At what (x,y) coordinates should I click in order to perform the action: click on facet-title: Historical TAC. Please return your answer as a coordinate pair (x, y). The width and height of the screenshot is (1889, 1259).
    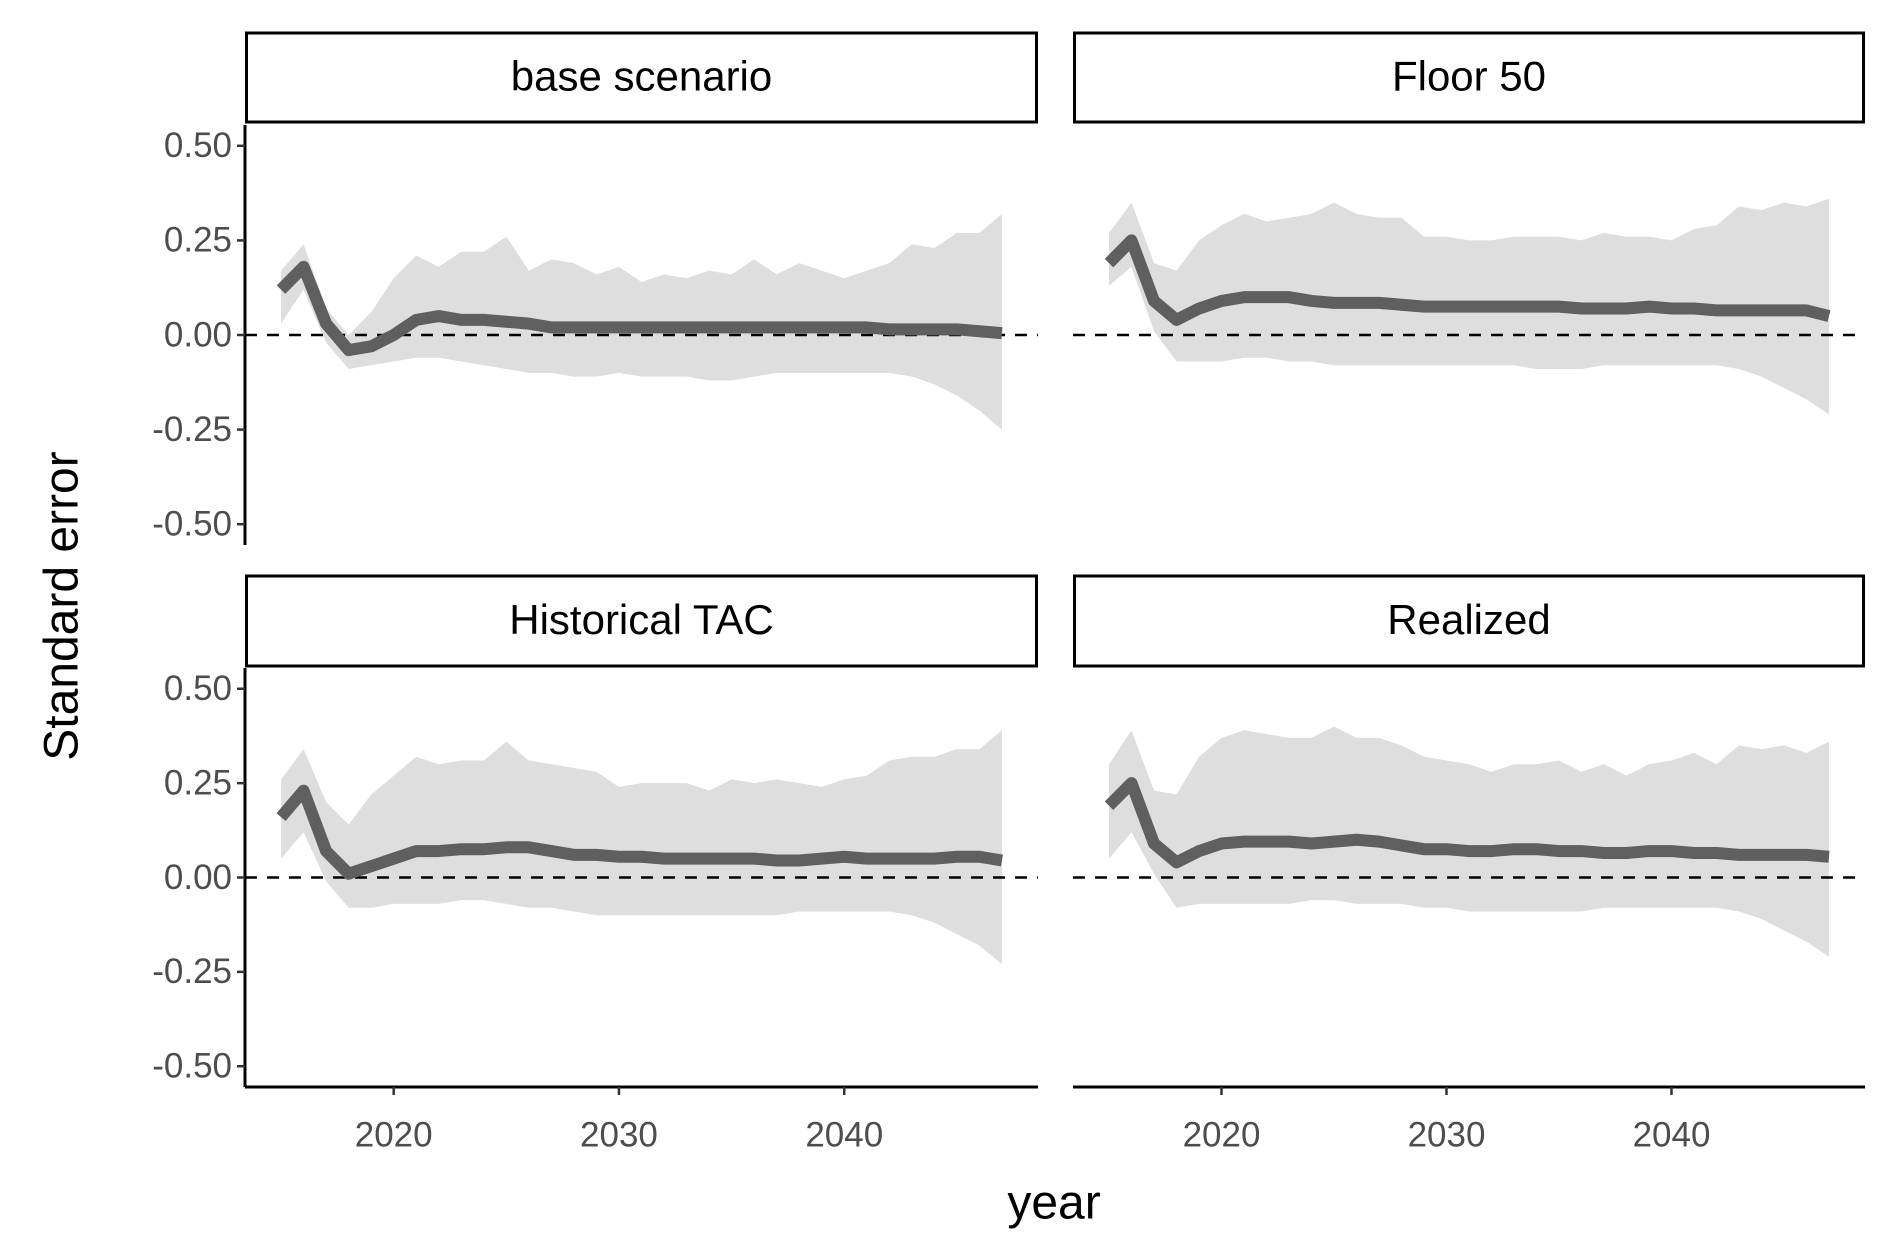
    Looking at the image, I should click on (641, 619).